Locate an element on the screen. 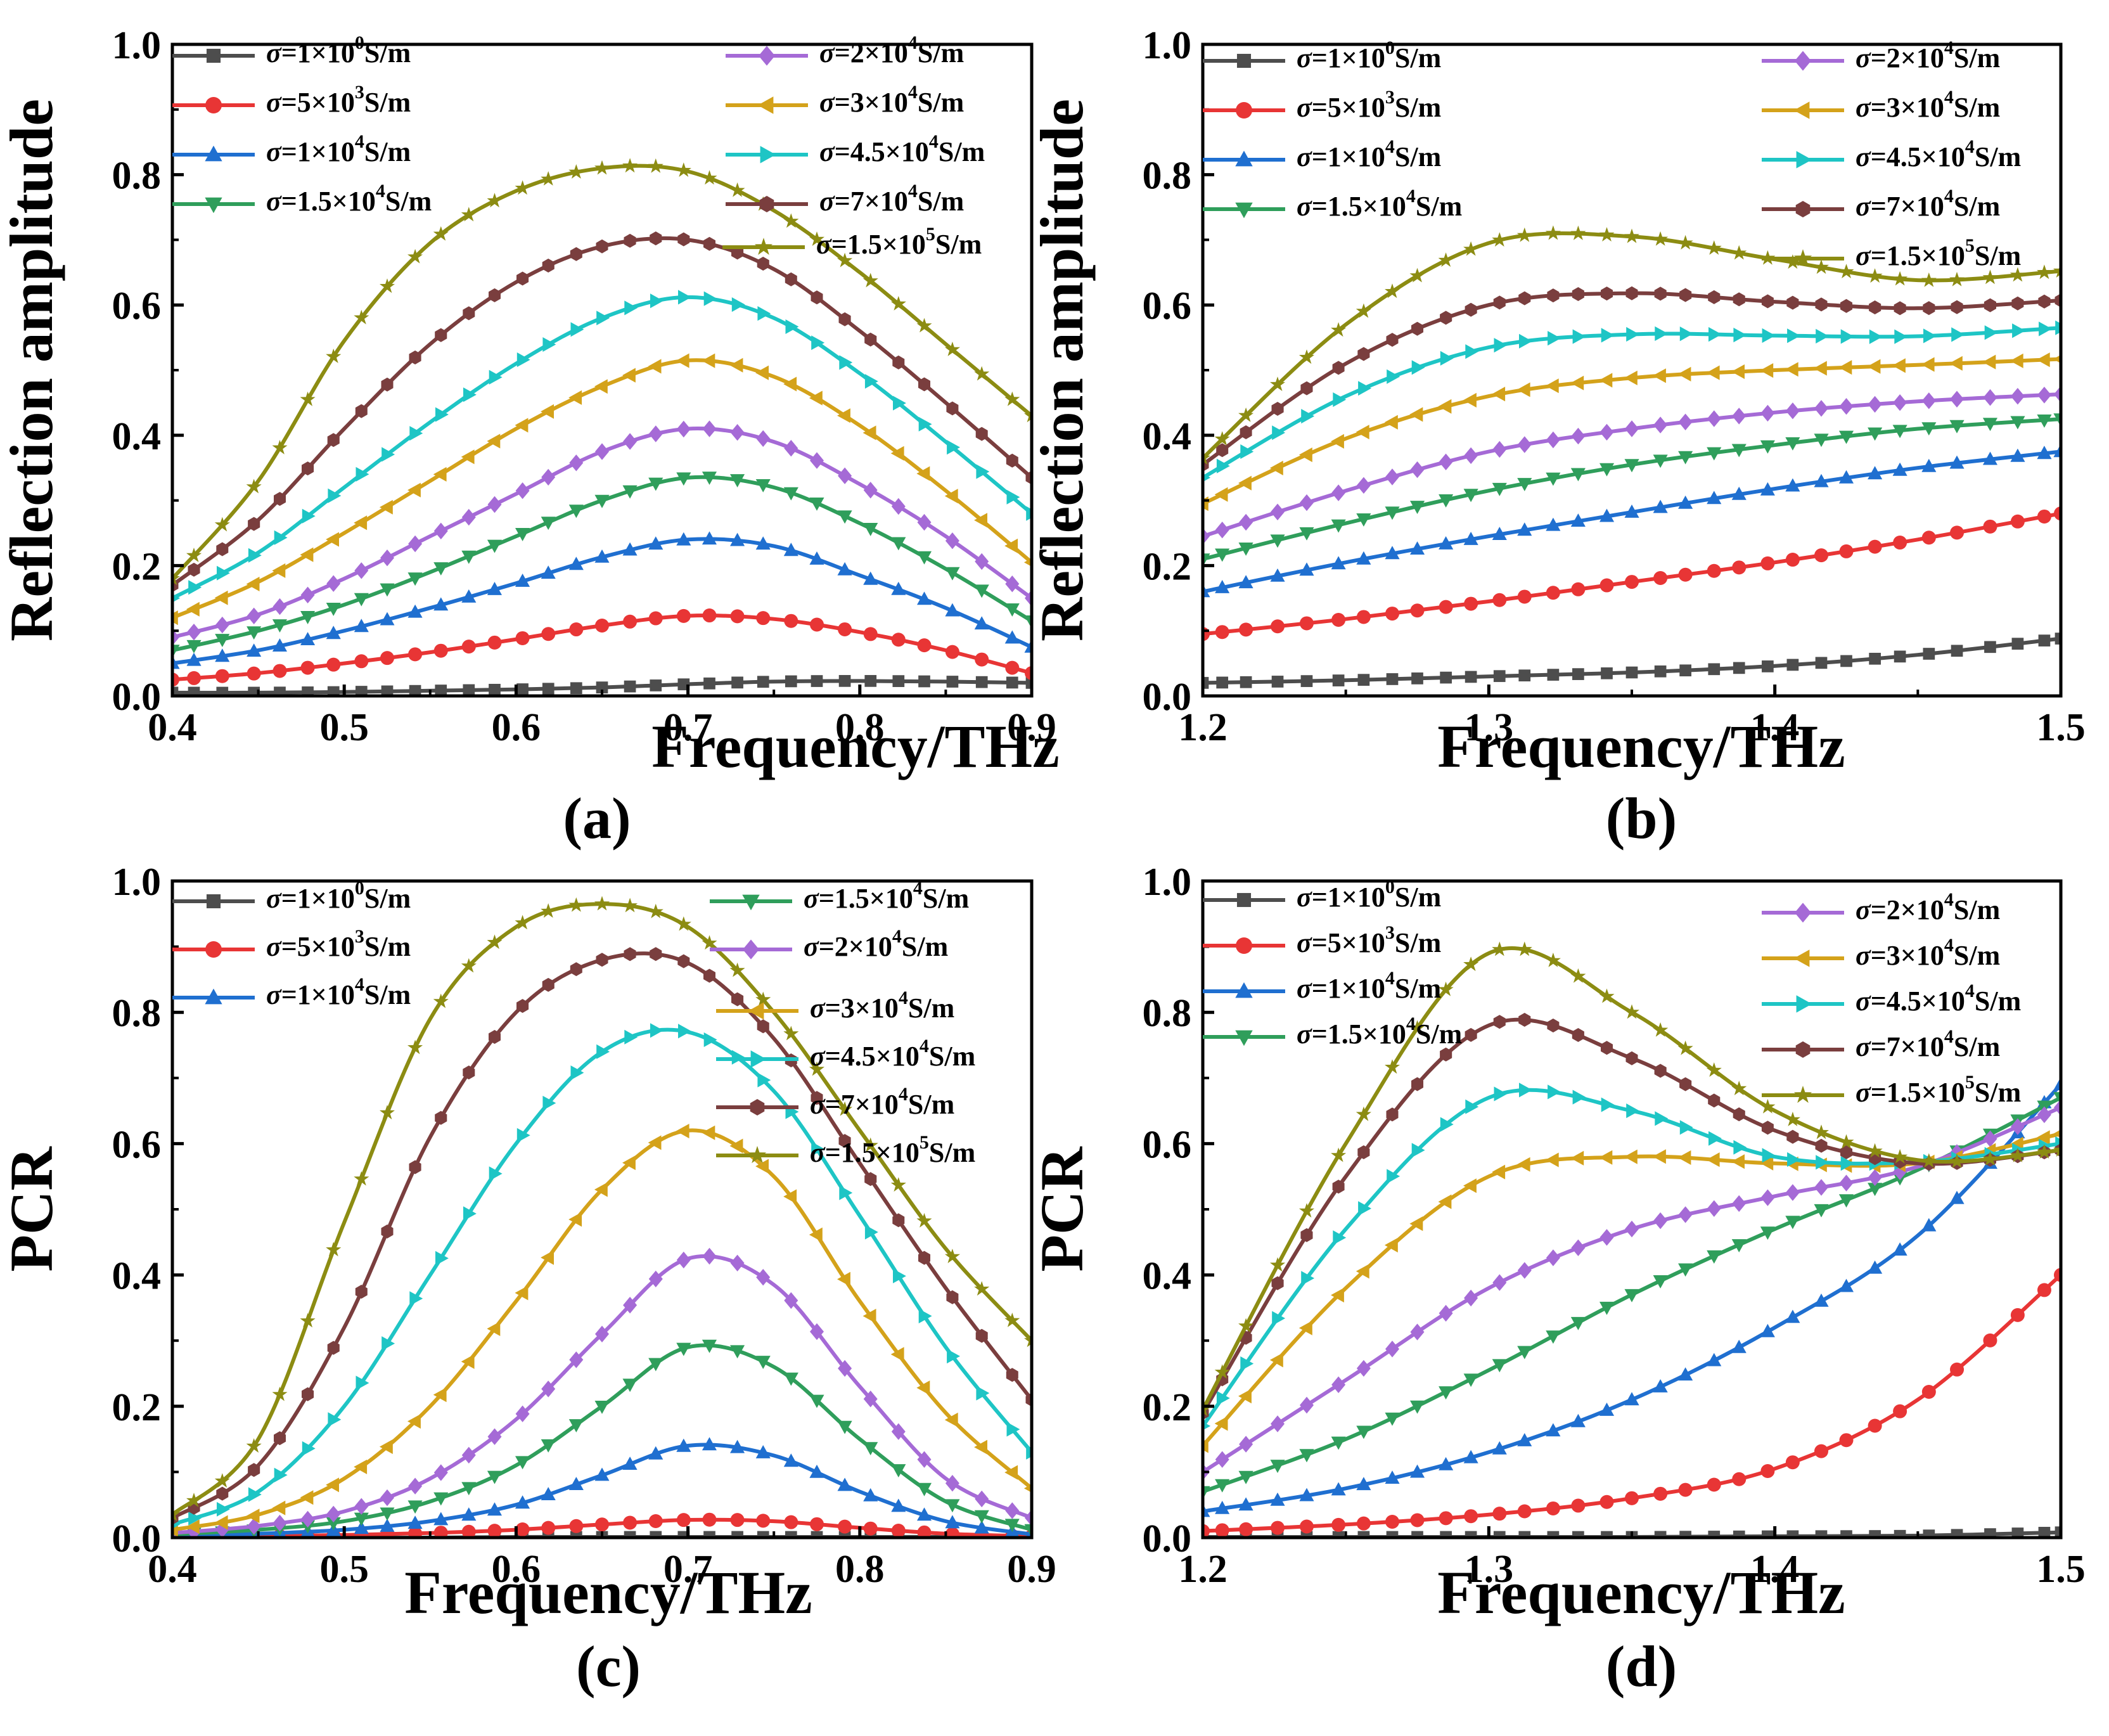 This screenshot has height=1736, width=2109. x-tick-label: 0.8 is located at coordinates (860, 727).